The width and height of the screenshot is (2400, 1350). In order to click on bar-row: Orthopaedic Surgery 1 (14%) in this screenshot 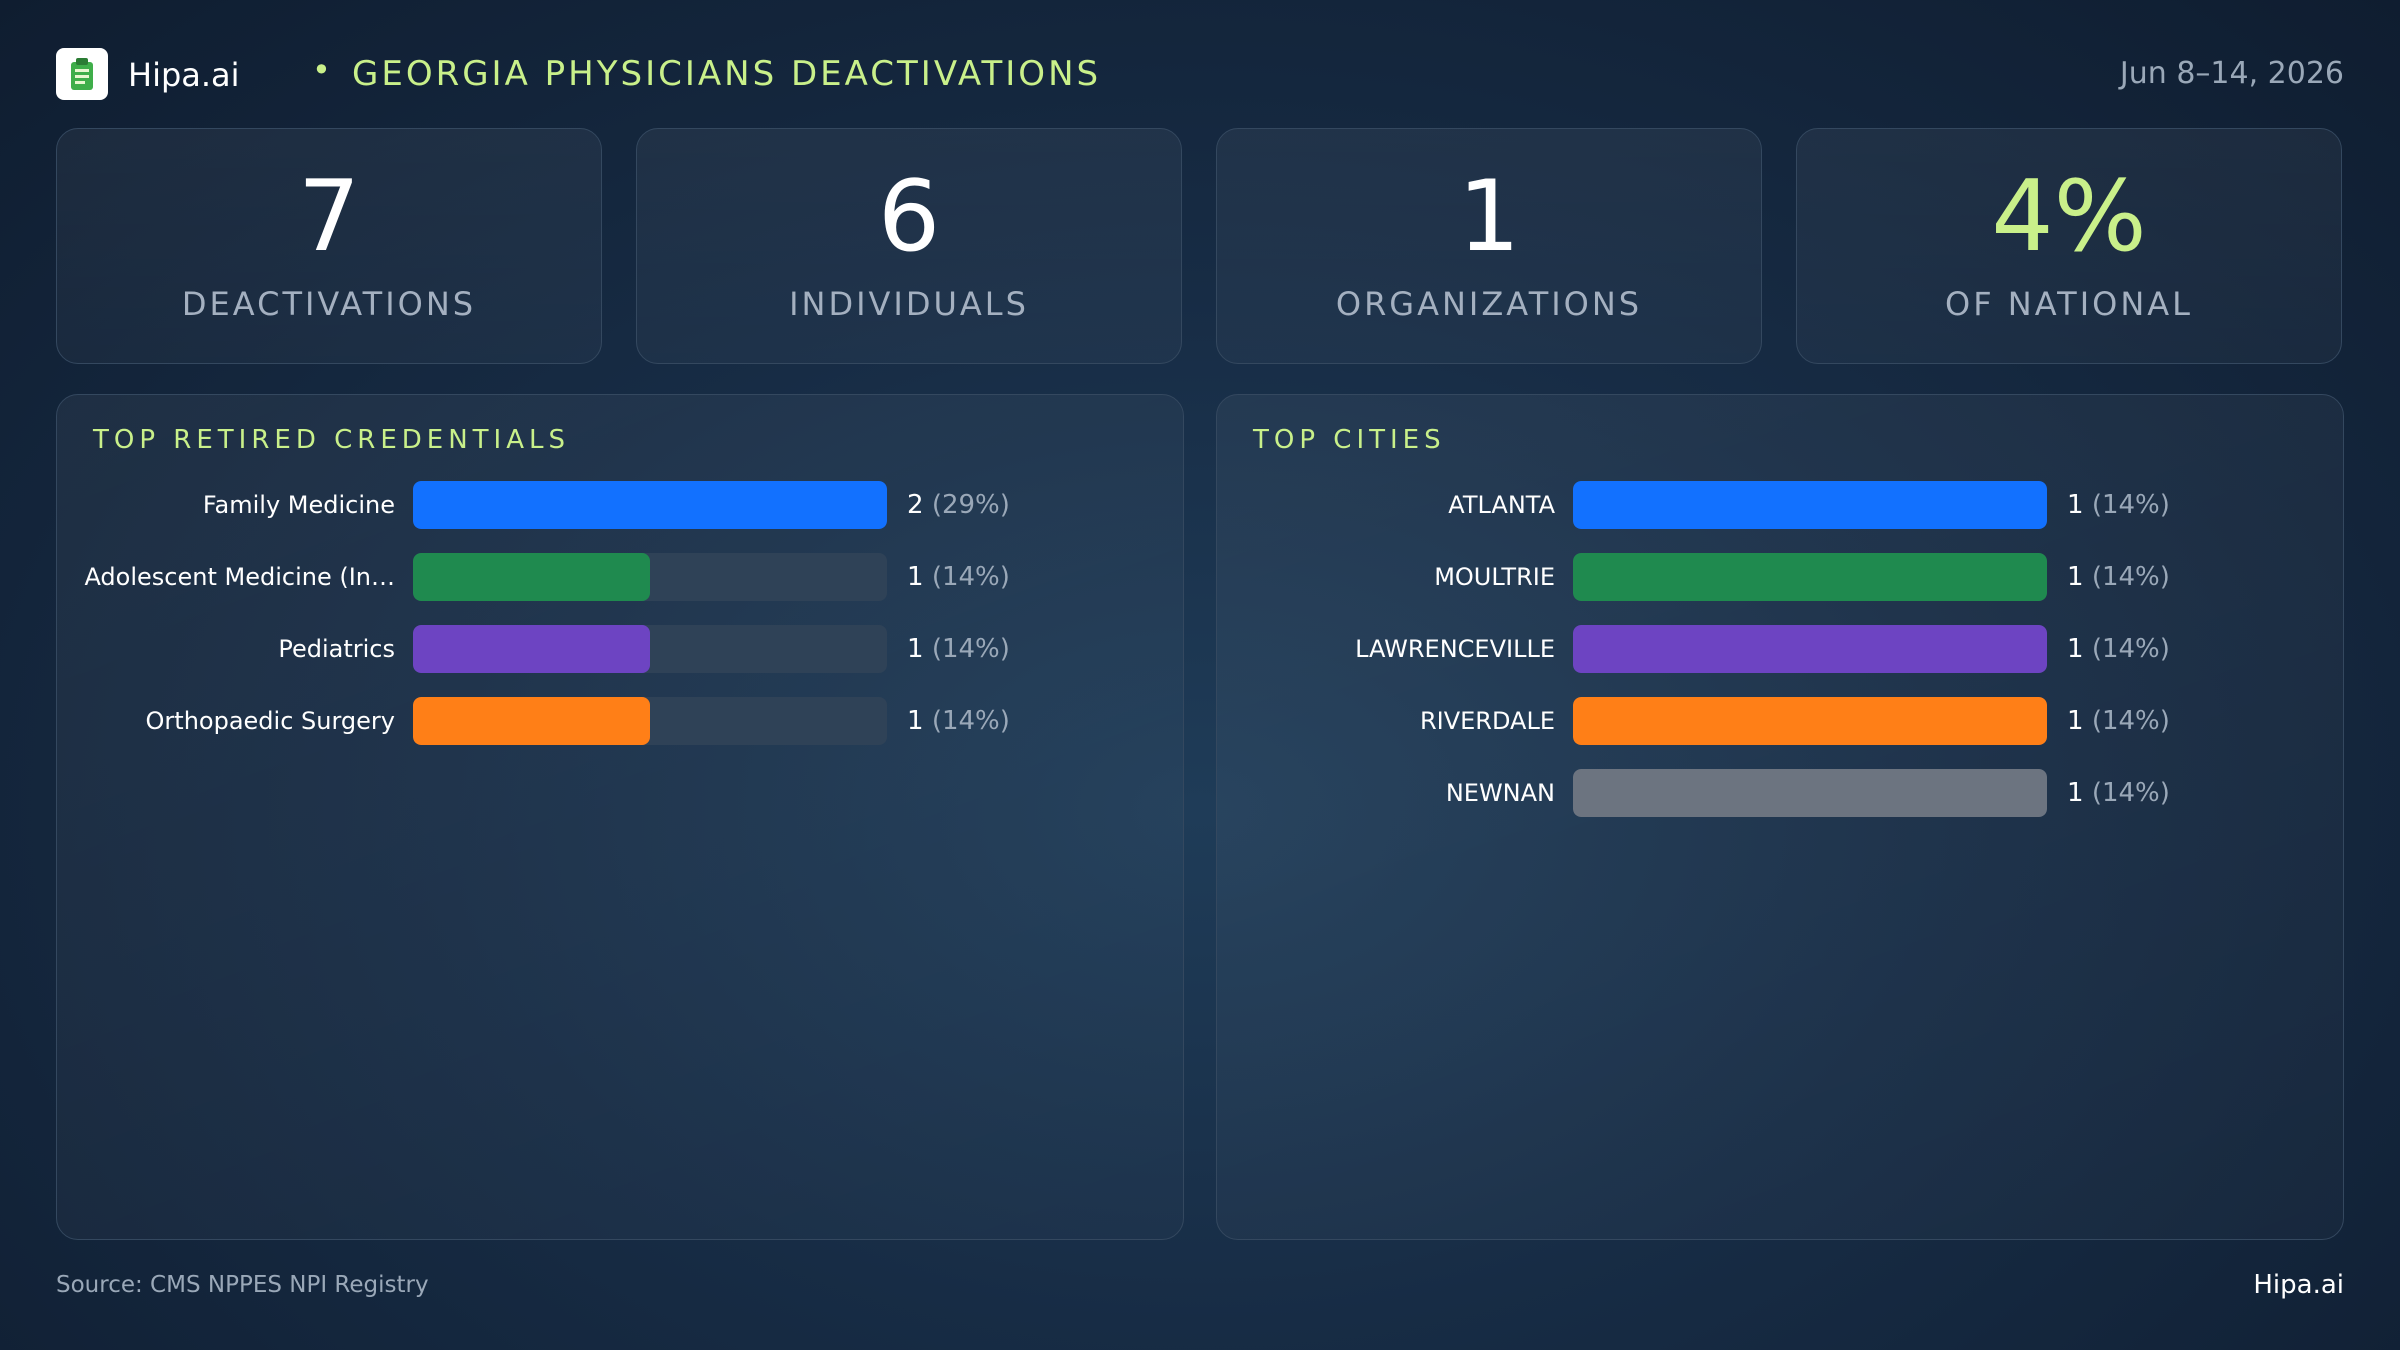, I will do `click(620, 721)`.